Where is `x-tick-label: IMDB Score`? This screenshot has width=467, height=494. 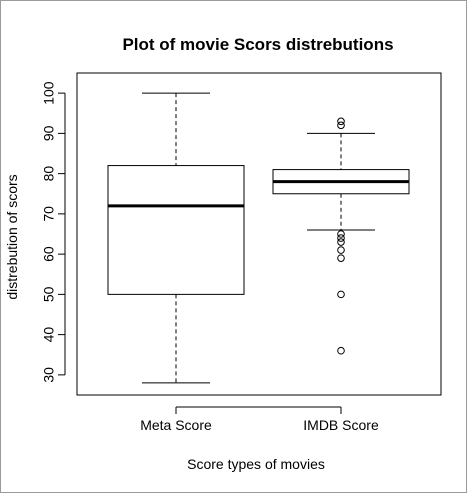 x-tick-label: IMDB Score is located at coordinates (341, 425).